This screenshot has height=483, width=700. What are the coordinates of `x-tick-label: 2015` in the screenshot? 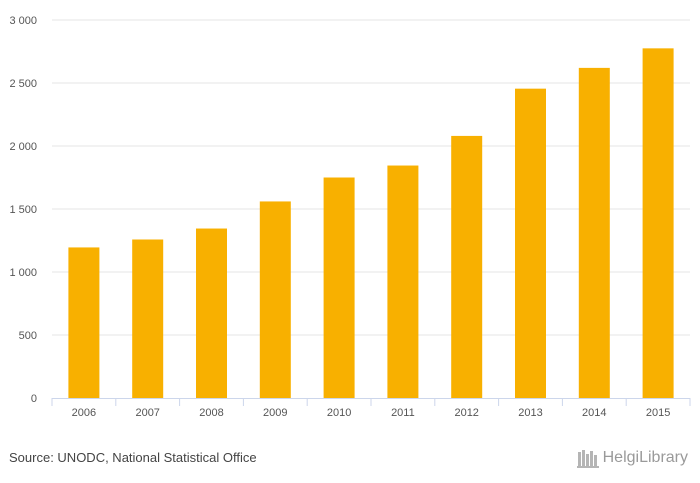 It's located at (658, 413).